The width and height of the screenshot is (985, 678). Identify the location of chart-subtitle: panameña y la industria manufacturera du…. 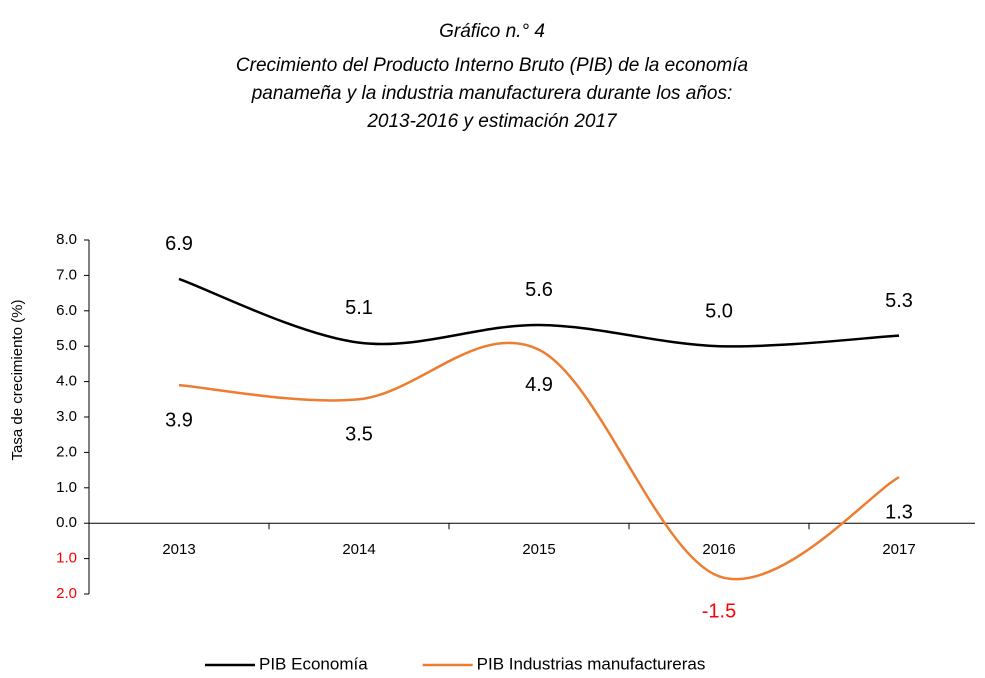
(492, 93).